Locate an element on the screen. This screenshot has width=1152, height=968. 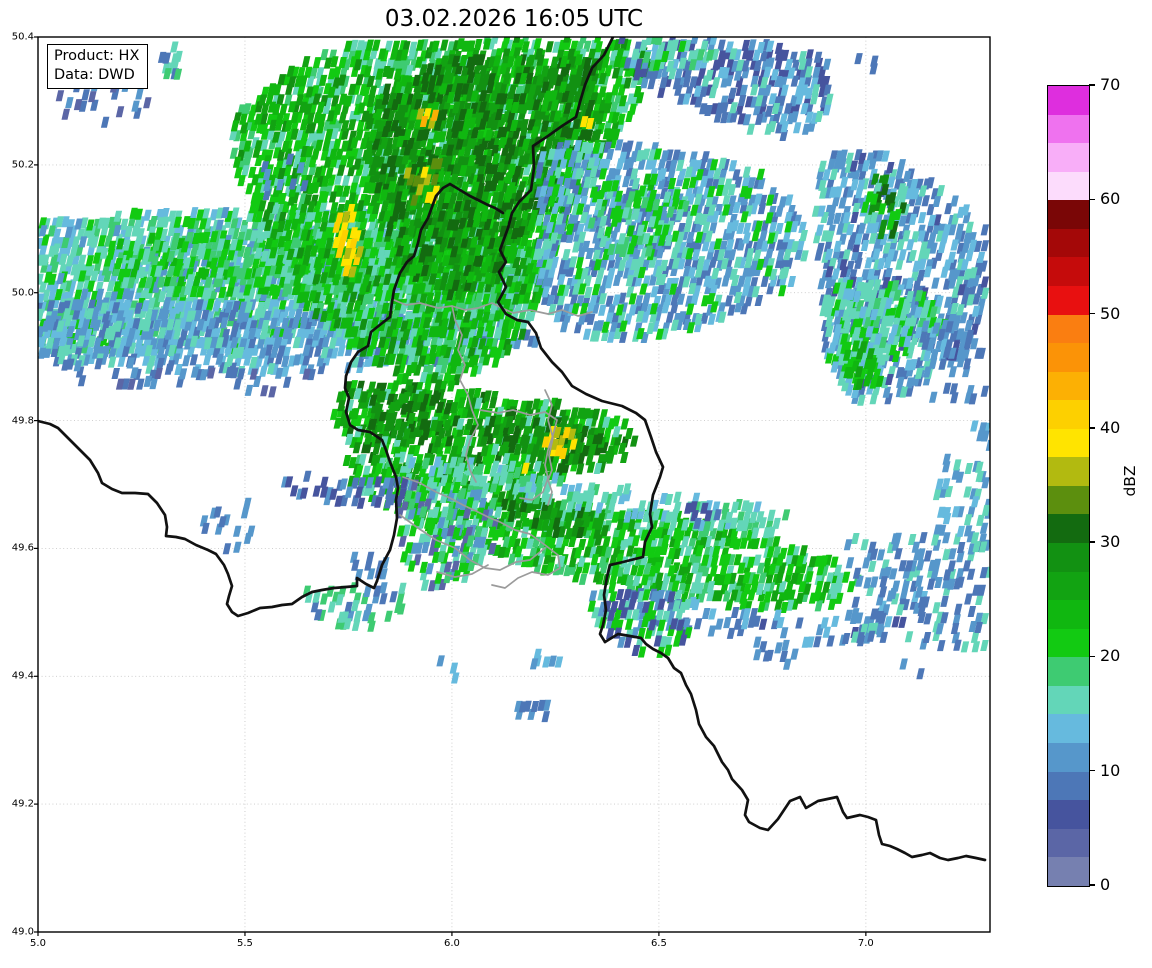
colorbar-tick-label: 50 is located at coordinates (1110, 313).